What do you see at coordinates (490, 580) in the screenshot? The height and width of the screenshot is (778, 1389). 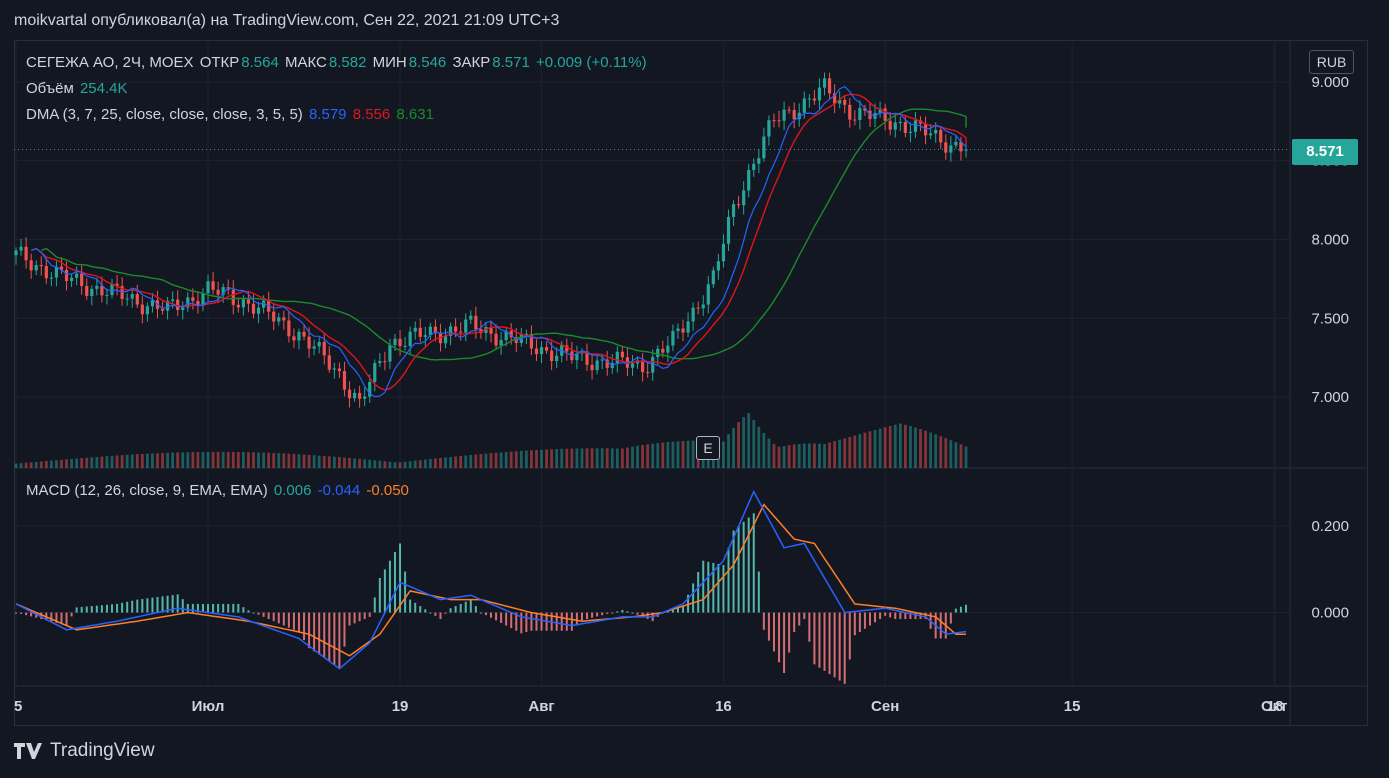 I see `macd-signal-line` at bounding box center [490, 580].